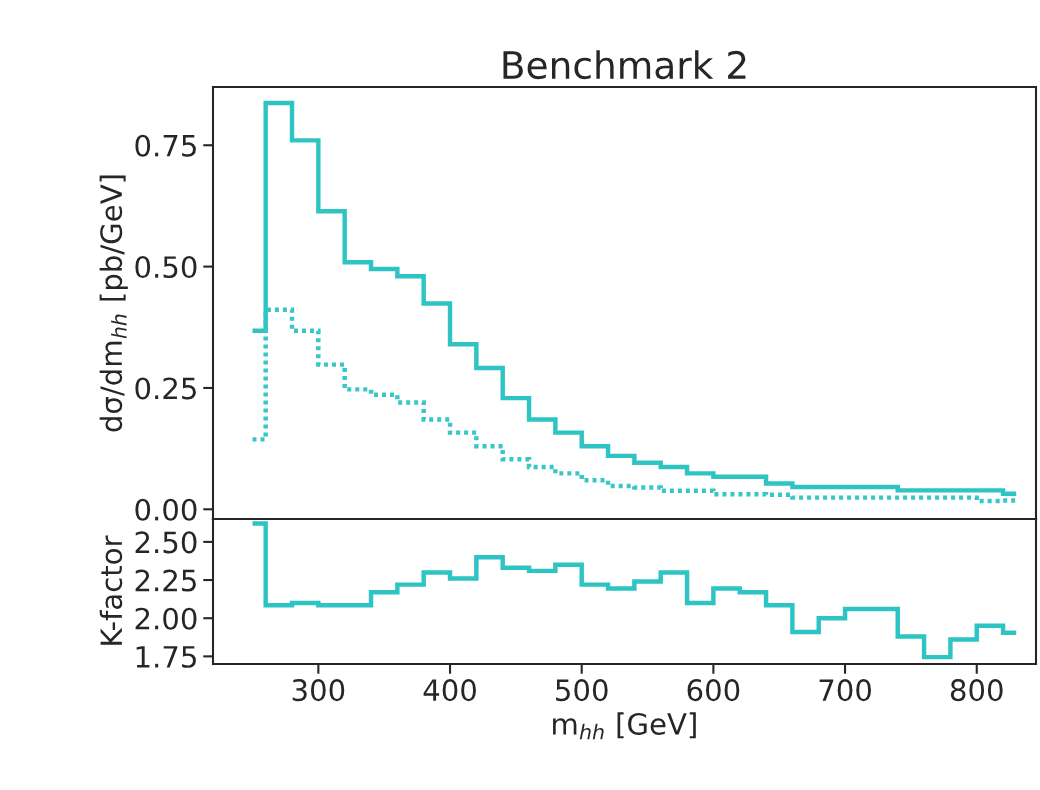 The height and width of the screenshot is (790, 1040). Describe the element at coordinates (166, 542) in the screenshot. I see `y-tick-label: 2.50` at that location.